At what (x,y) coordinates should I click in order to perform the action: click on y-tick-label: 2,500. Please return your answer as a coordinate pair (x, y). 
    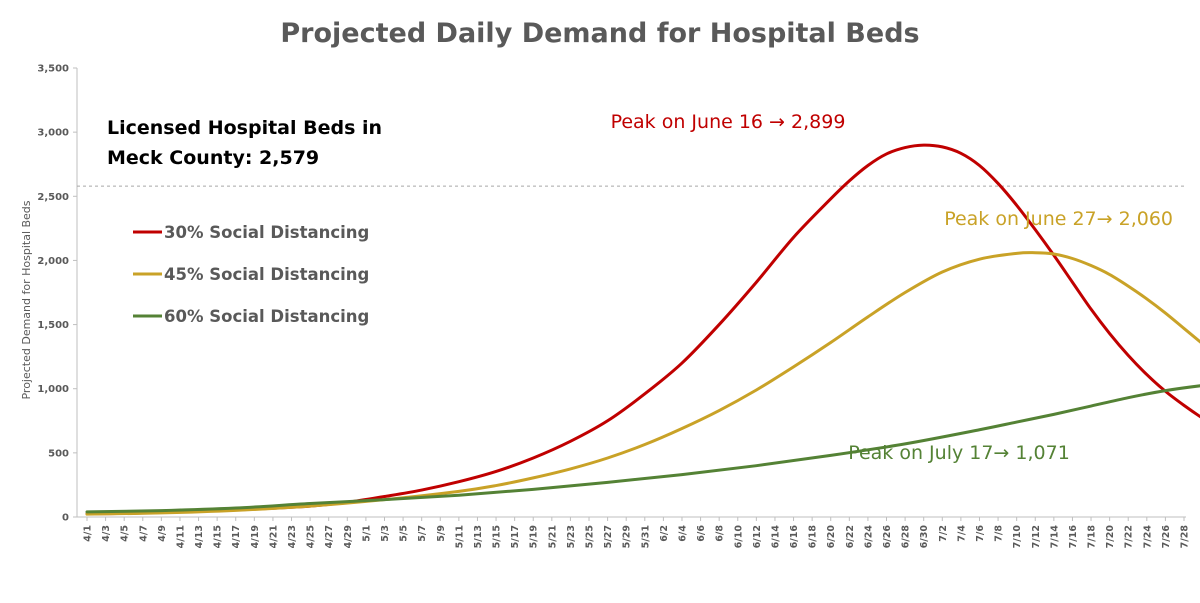
    Looking at the image, I should click on (53, 197).